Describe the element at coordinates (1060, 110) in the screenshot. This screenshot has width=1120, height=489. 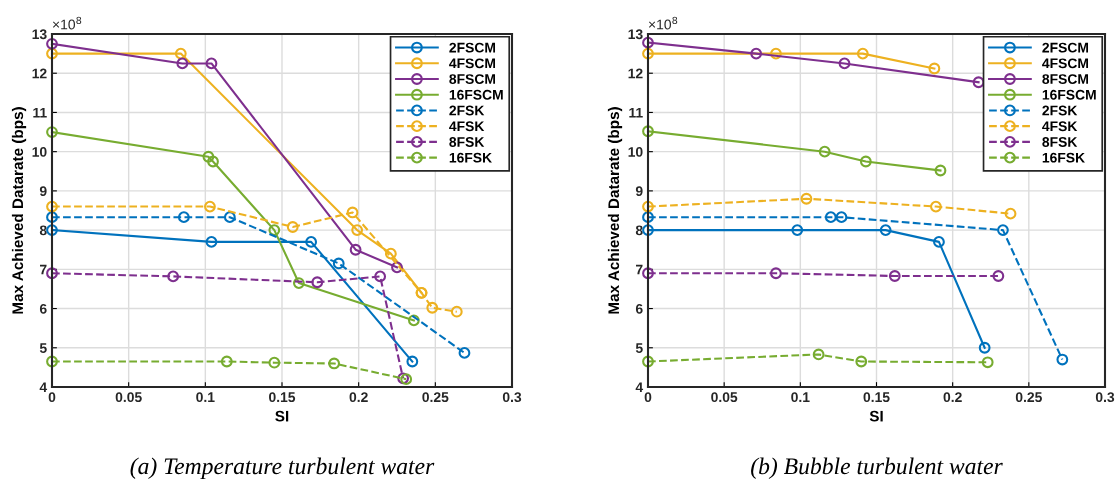
I see `legend-label: 2FSK` at that location.